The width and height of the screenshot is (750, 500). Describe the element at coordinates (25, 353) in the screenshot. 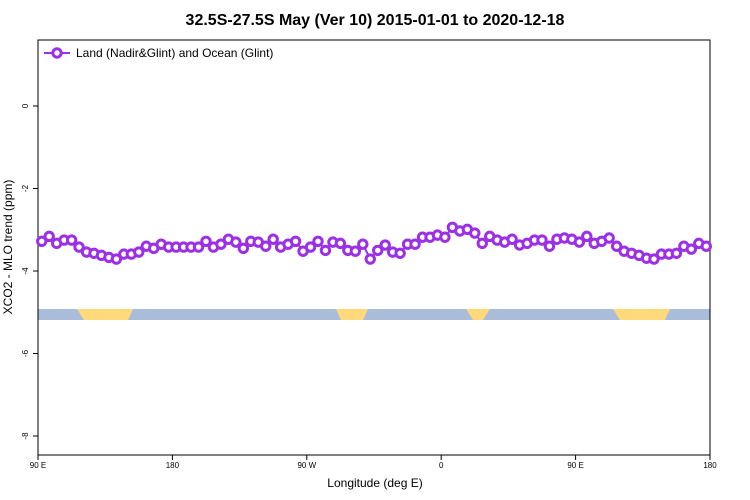

I see `y-tick-label: -6` at that location.